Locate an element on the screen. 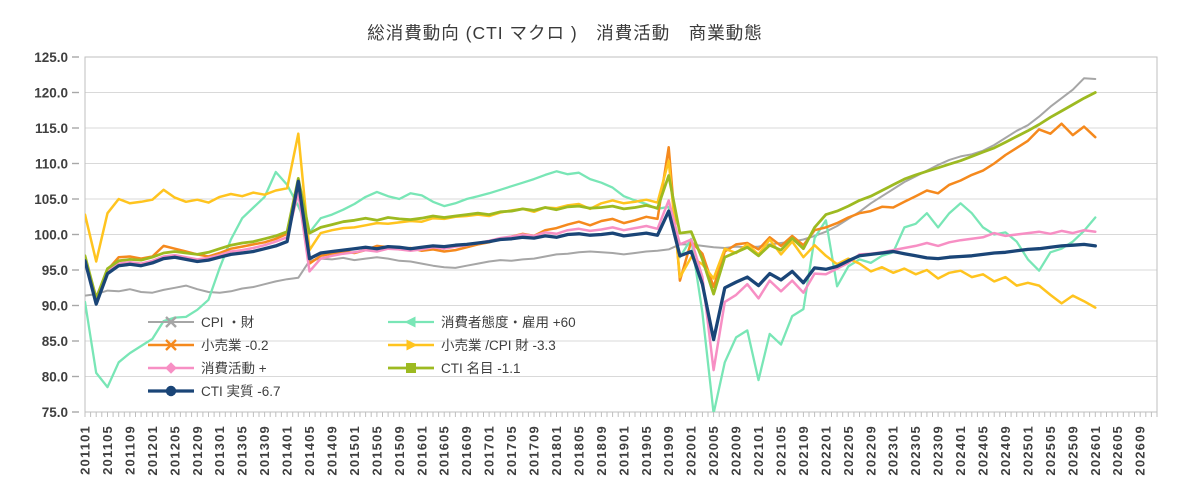 The width and height of the screenshot is (1200, 504). legend-item-5: CTI 名目 -1.1 is located at coordinates (454, 368).